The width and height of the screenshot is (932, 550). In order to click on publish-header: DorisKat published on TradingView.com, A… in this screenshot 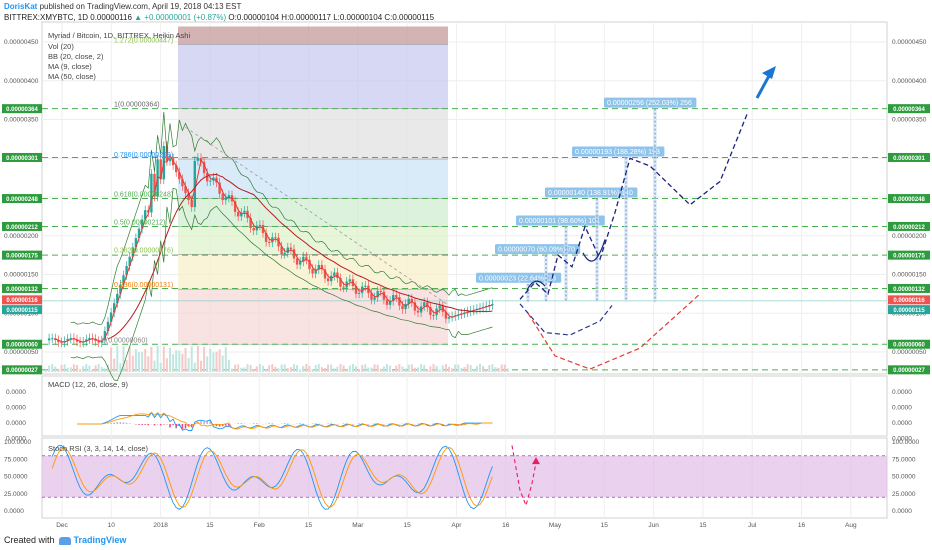, I will do `click(122, 6)`.